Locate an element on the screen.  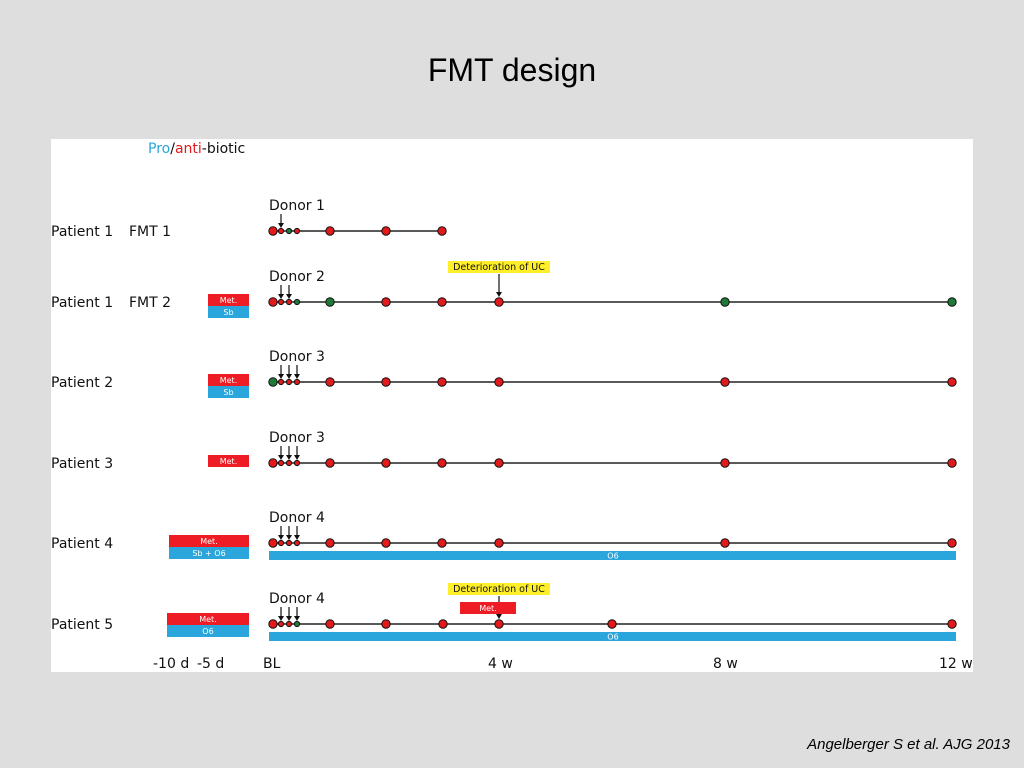
rescue-treatment-label: Met. is located at coordinates (488, 608).